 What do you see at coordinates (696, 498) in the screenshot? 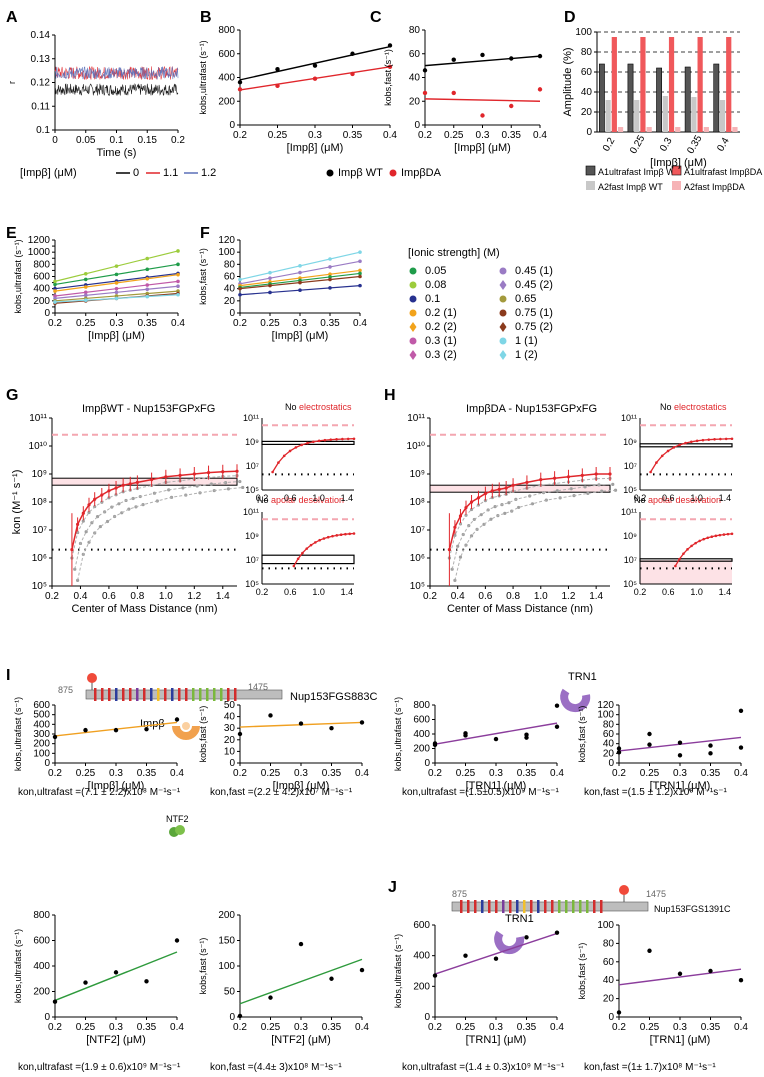
I see `inset-x-tick-label: 1.0` at bounding box center [696, 498].